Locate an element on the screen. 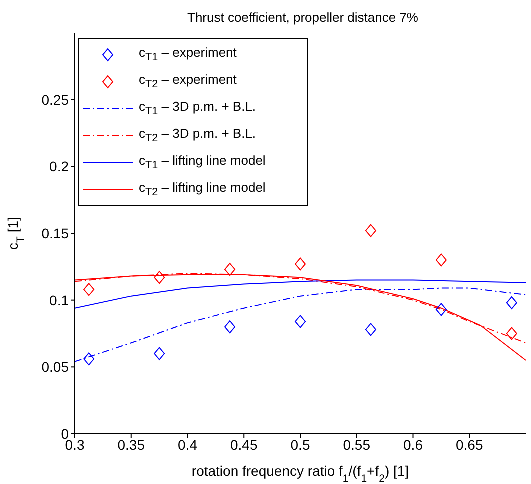 Image resolution: width=531 pixels, height=484 pixels. y-tick-label: 0.1 is located at coordinates (60, 300).